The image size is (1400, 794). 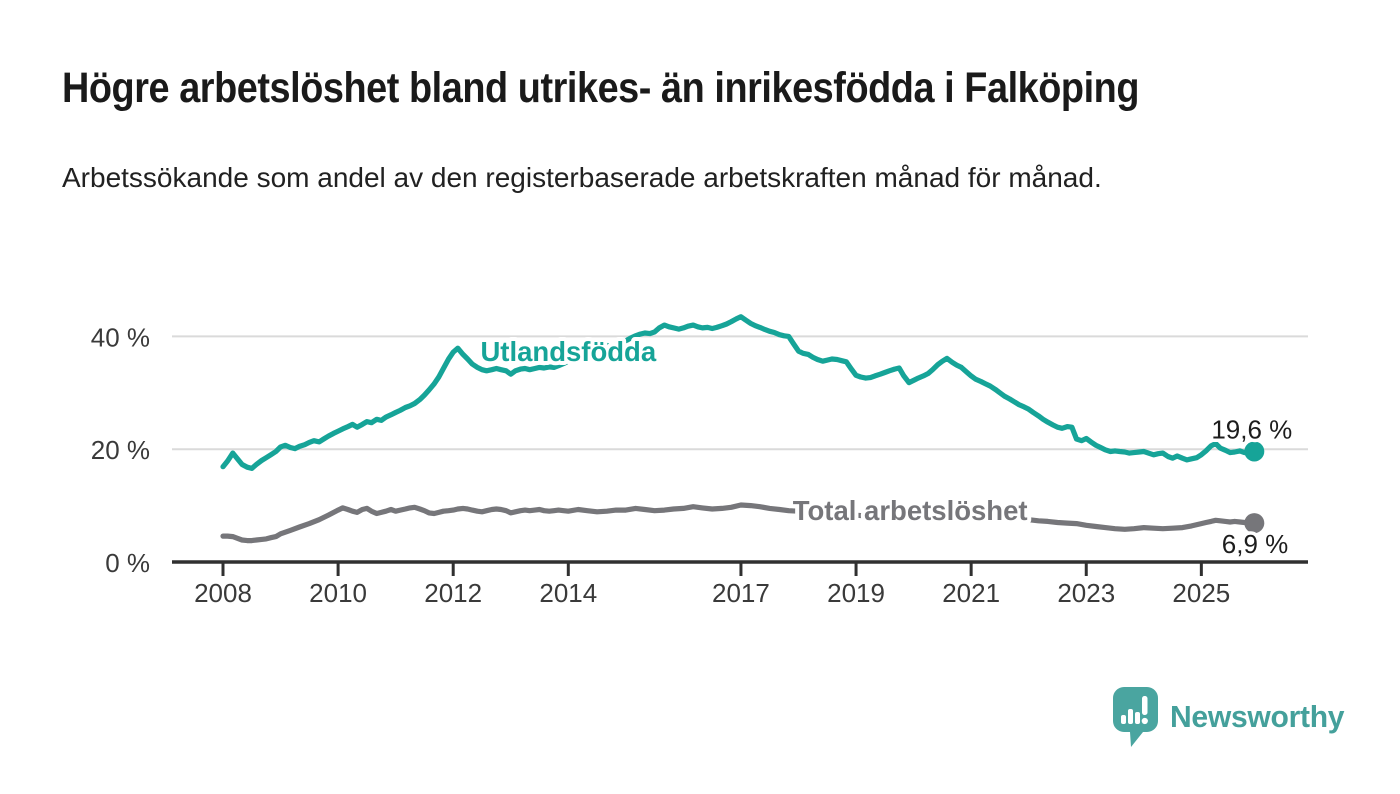 What do you see at coordinates (338, 593) in the screenshot?
I see `x-axis-tick-label: 2010` at bounding box center [338, 593].